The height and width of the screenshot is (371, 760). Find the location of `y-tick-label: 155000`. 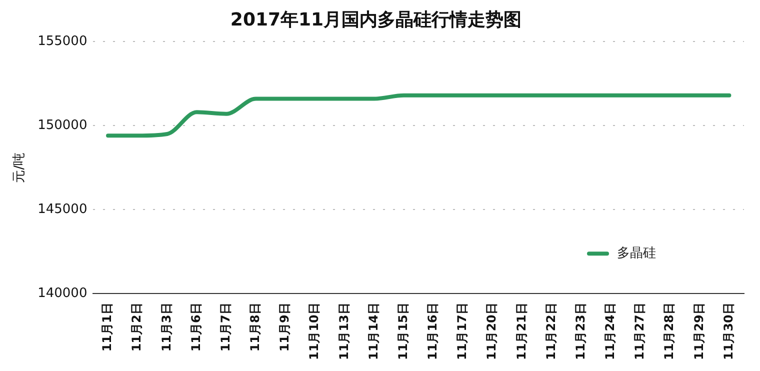

y-tick-label: 155000 is located at coordinates (63, 41).